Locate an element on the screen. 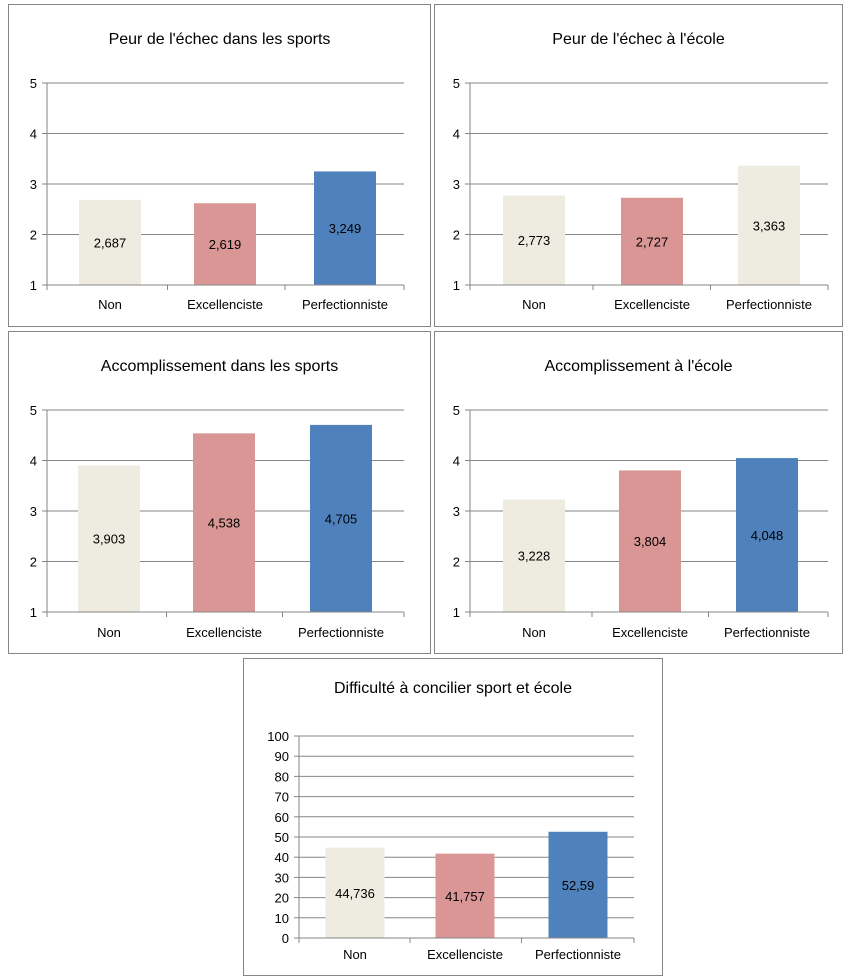  data-label: 2,727 is located at coordinates (652, 241).